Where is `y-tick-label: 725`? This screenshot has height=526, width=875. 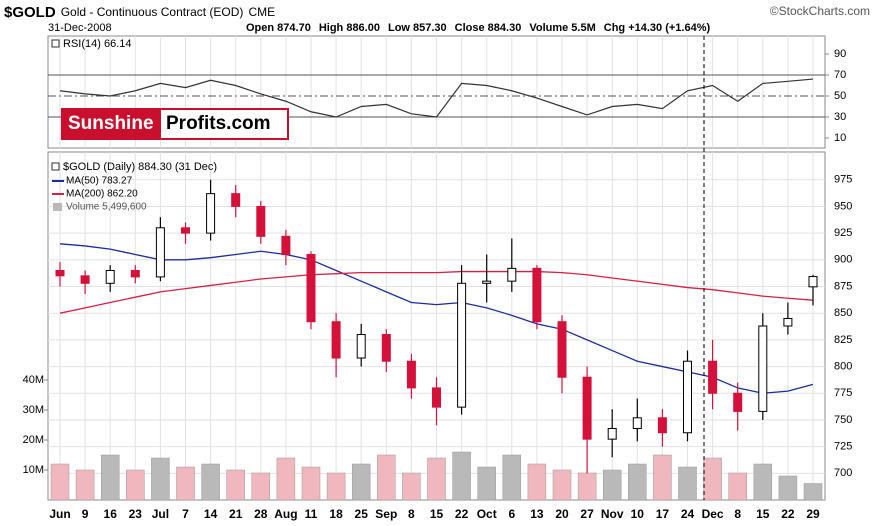 y-tick-label: 725 is located at coordinates (843, 447).